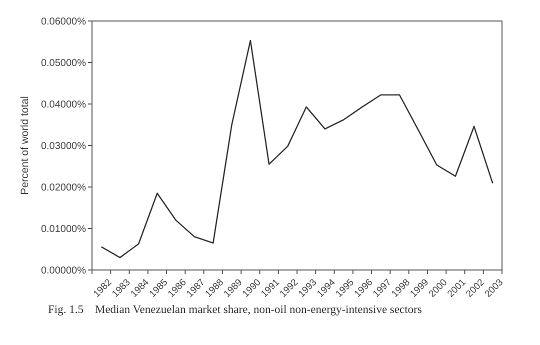 This screenshot has height=345, width=540. I want to click on caption: Fig. 1.5 Median Venezuelan market share, non-oil non-energy-intensive sectors, so click(235, 310).